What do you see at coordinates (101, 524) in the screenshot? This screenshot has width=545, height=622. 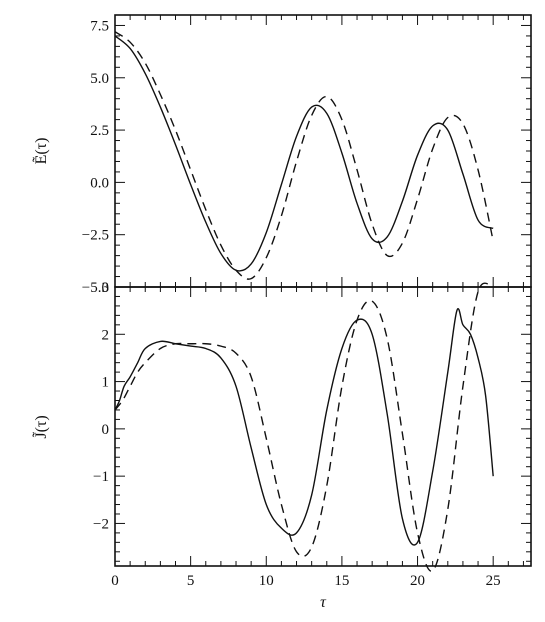 I see `bottom-y-tick-label: −2` at bounding box center [101, 524].